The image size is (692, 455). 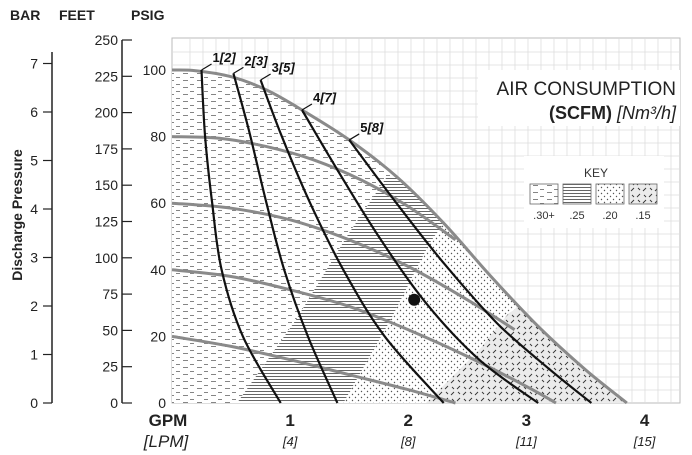 What do you see at coordinates (613, 113) in the screenshot?
I see `chart-subtitle: (SCFM) [Nm³/h]` at bounding box center [613, 113].